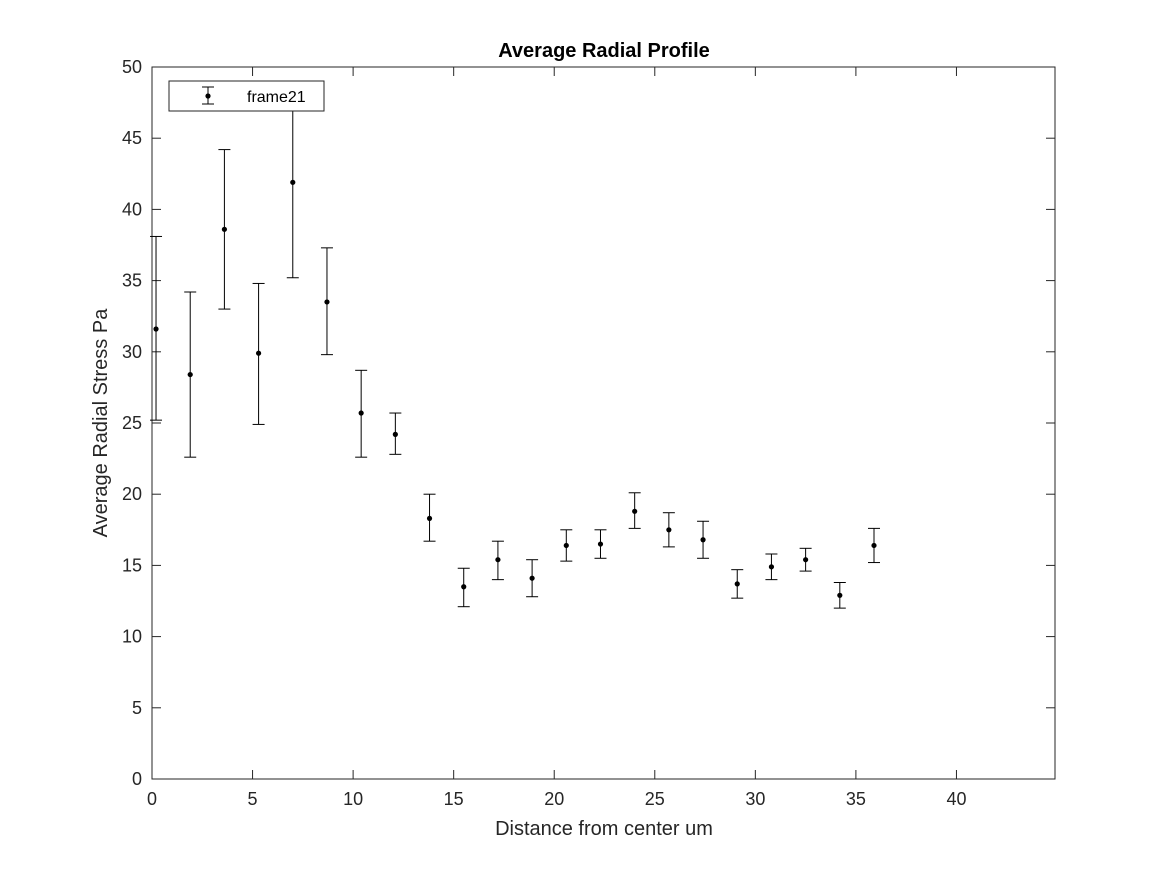 The width and height of the screenshot is (1167, 875). Describe the element at coordinates (604, 51) in the screenshot. I see `chart-title: Average Radial Profile` at that location.